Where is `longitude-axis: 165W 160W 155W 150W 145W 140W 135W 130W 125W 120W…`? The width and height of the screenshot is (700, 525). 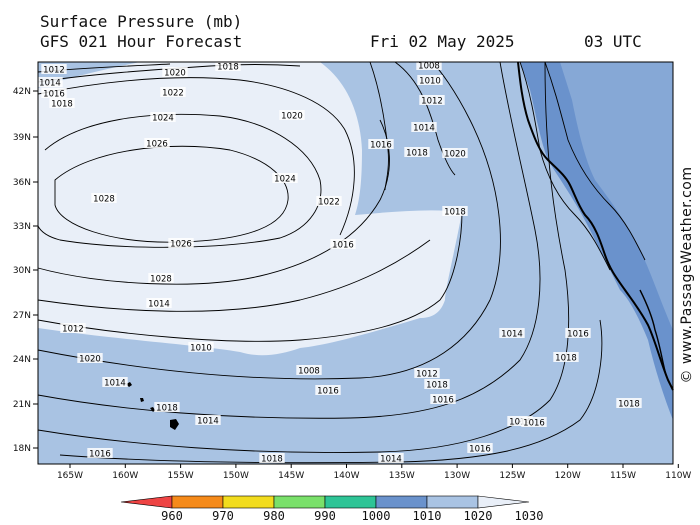 longitude-axis: 165W 160W 155W 150W 145W 140W 135W 130W 125W 120W… is located at coordinates (374, 472).